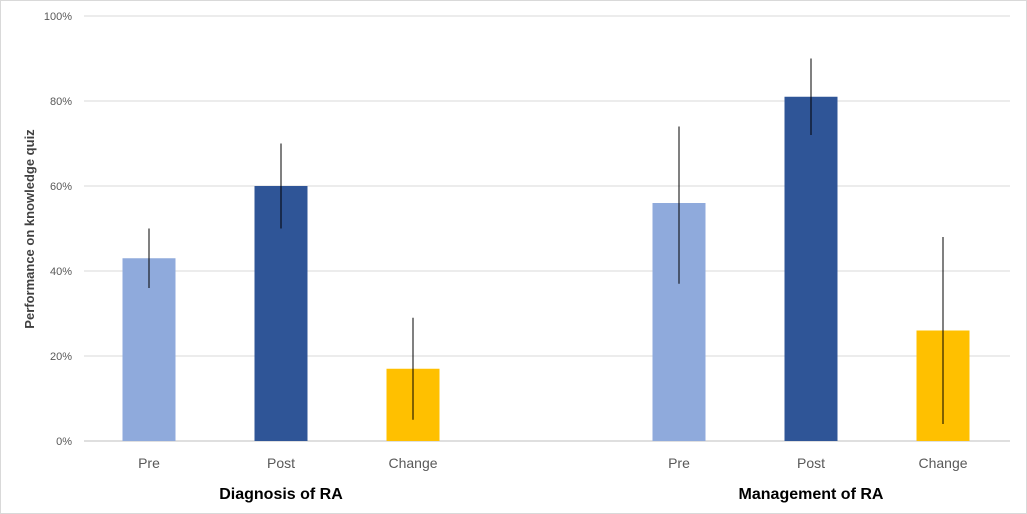 This screenshot has height=514, width=1027. Describe the element at coordinates (811, 494) in the screenshot. I see `group-label: Management of RA` at that location.